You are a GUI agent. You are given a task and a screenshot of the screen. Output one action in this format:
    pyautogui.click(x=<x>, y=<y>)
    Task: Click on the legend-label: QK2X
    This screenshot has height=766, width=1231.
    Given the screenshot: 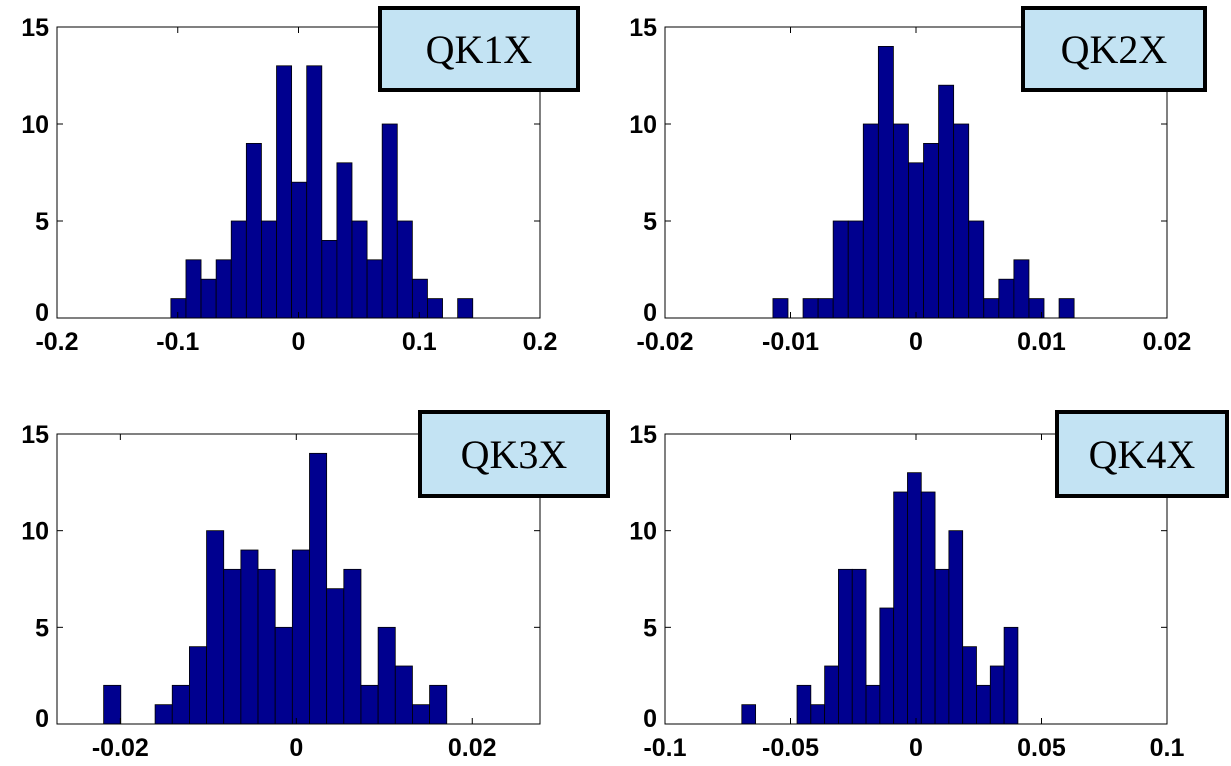 What is the action you would take?
    pyautogui.click(x=1114, y=49)
    